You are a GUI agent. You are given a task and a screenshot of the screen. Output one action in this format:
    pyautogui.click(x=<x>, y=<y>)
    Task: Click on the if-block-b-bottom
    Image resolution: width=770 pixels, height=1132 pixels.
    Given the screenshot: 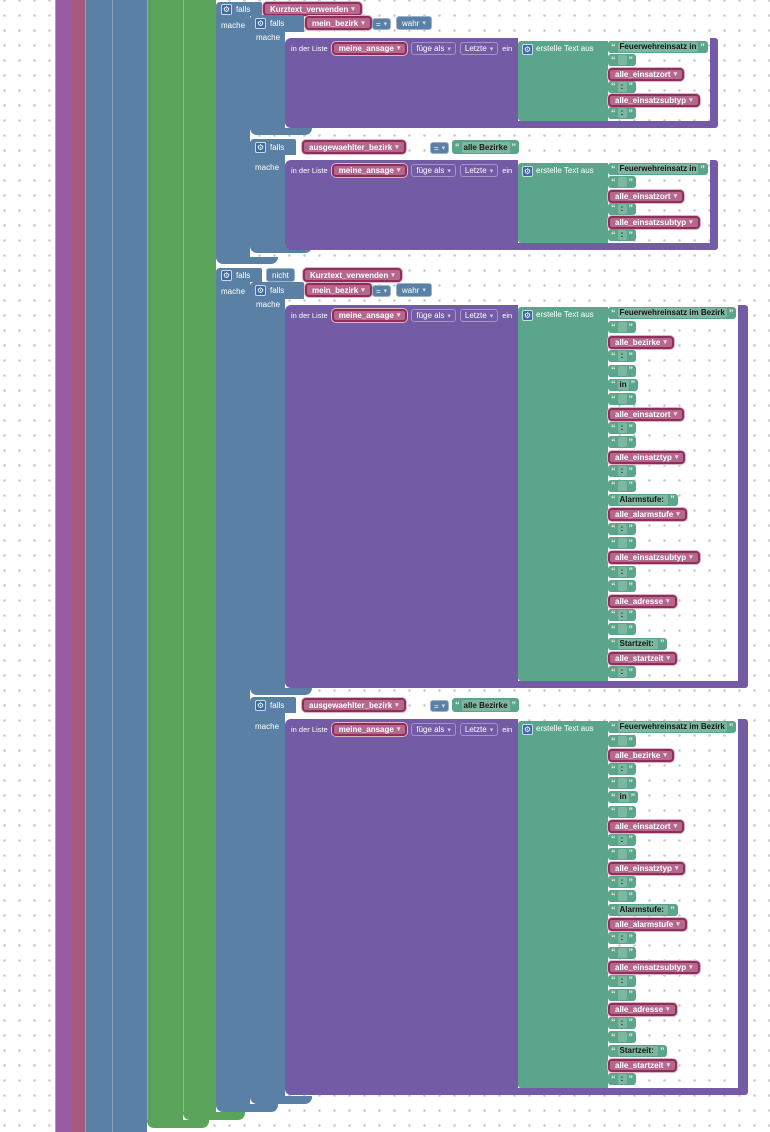 What is the action you would take?
    pyautogui.click(x=281, y=249)
    